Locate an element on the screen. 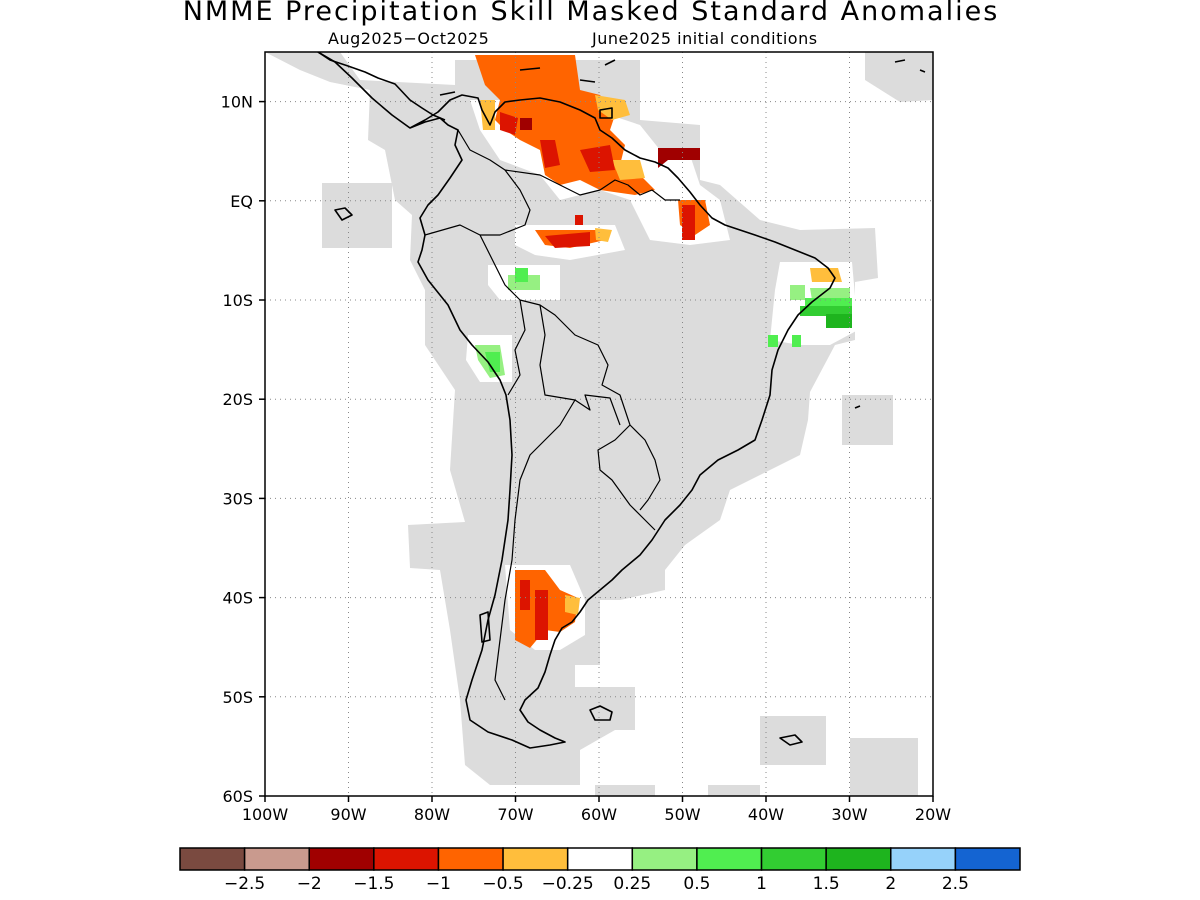  longitude-axis: 100W 90W 80W 70W 60W 50W 40W 30W 20W is located at coordinates (596, 810).